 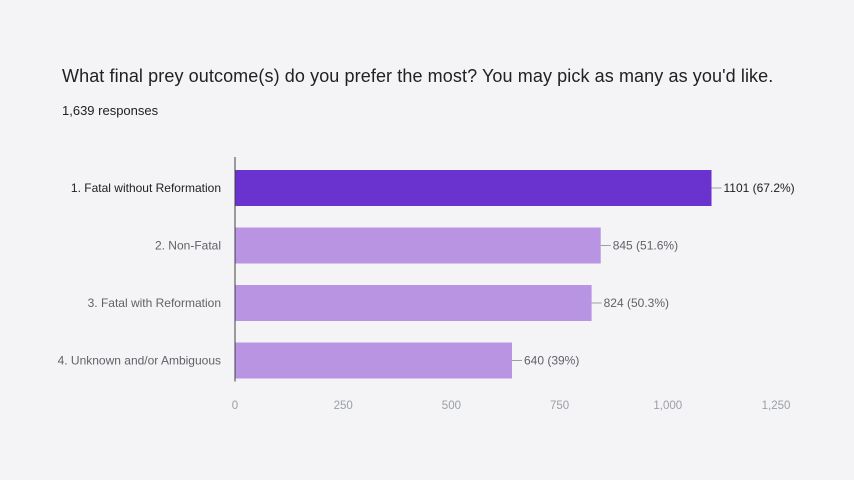 I want to click on value-label-1: 1101 (67.2%), so click(x=759, y=188).